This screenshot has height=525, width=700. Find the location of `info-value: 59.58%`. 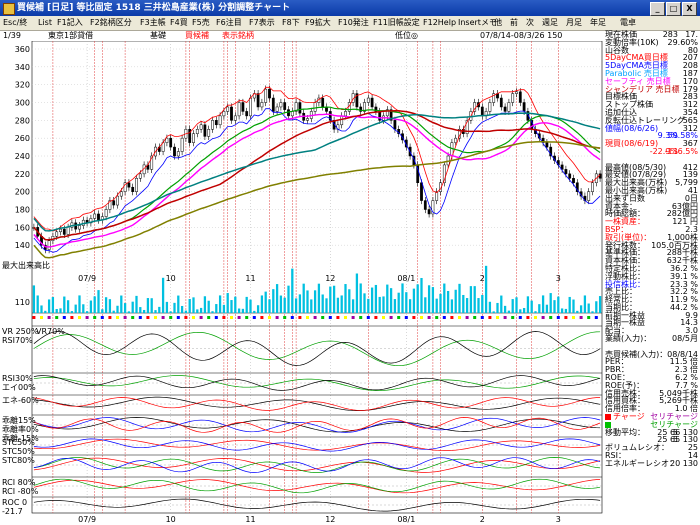

info-value: 59.58% is located at coordinates (682, 136).